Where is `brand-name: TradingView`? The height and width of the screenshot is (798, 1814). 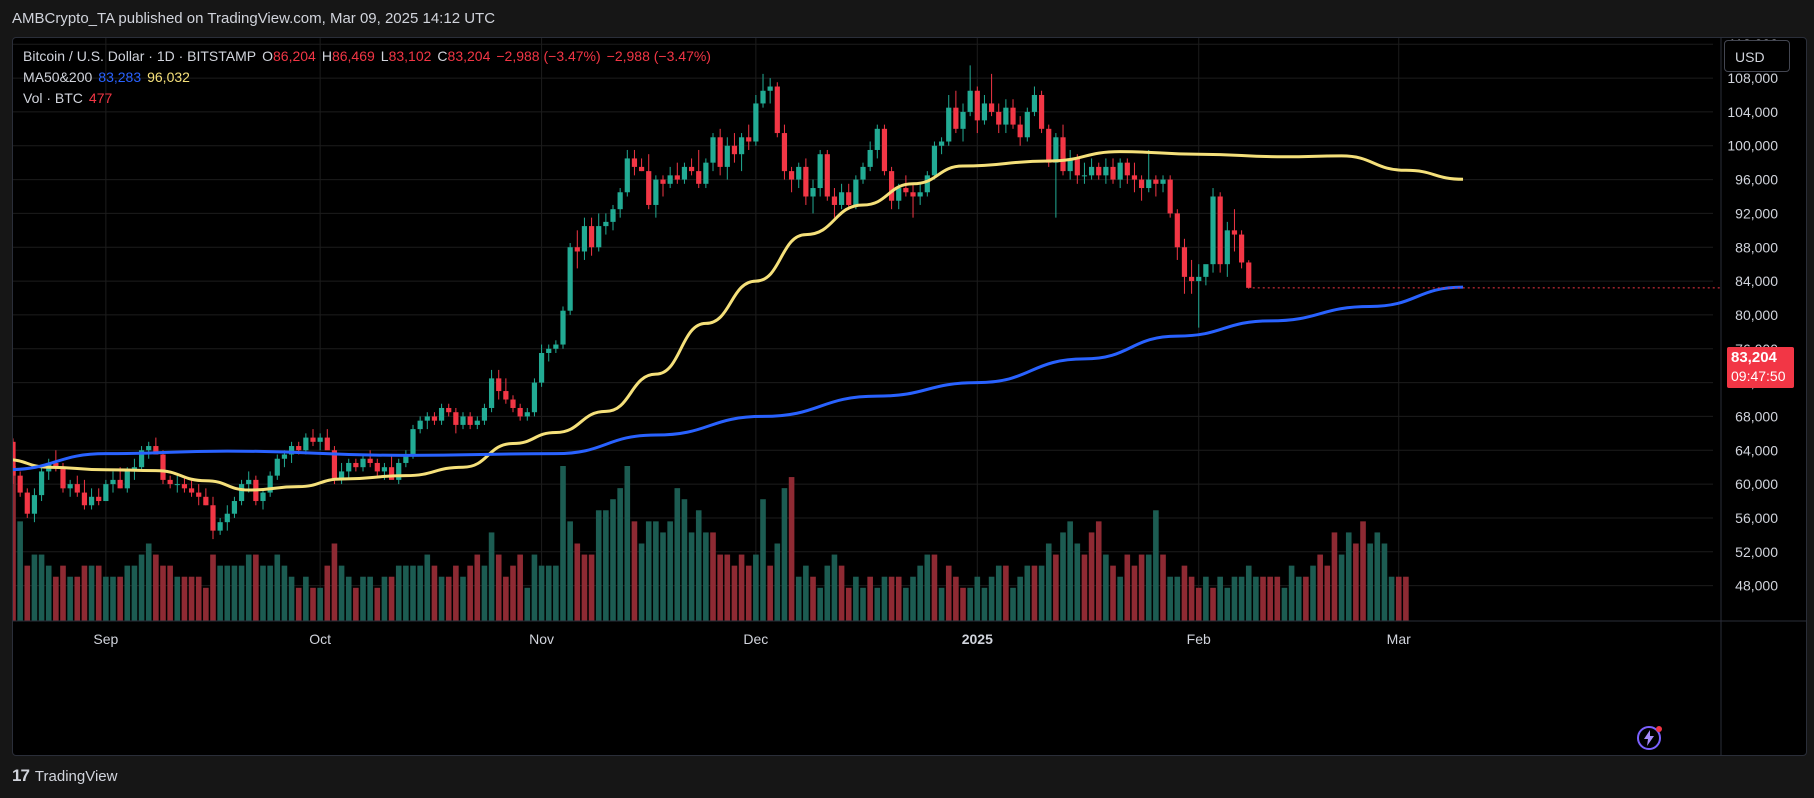 brand-name: TradingView is located at coordinates (76, 776).